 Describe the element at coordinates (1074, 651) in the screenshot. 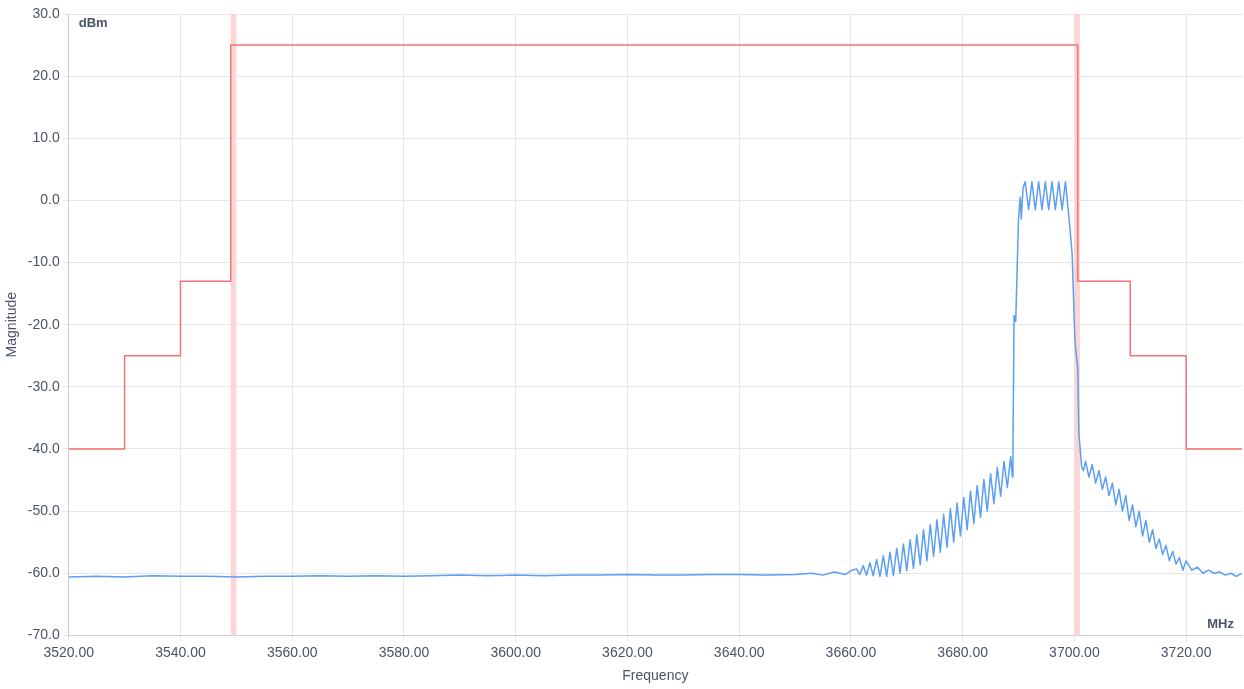

I see `x-tick-label: 3700.00` at that location.